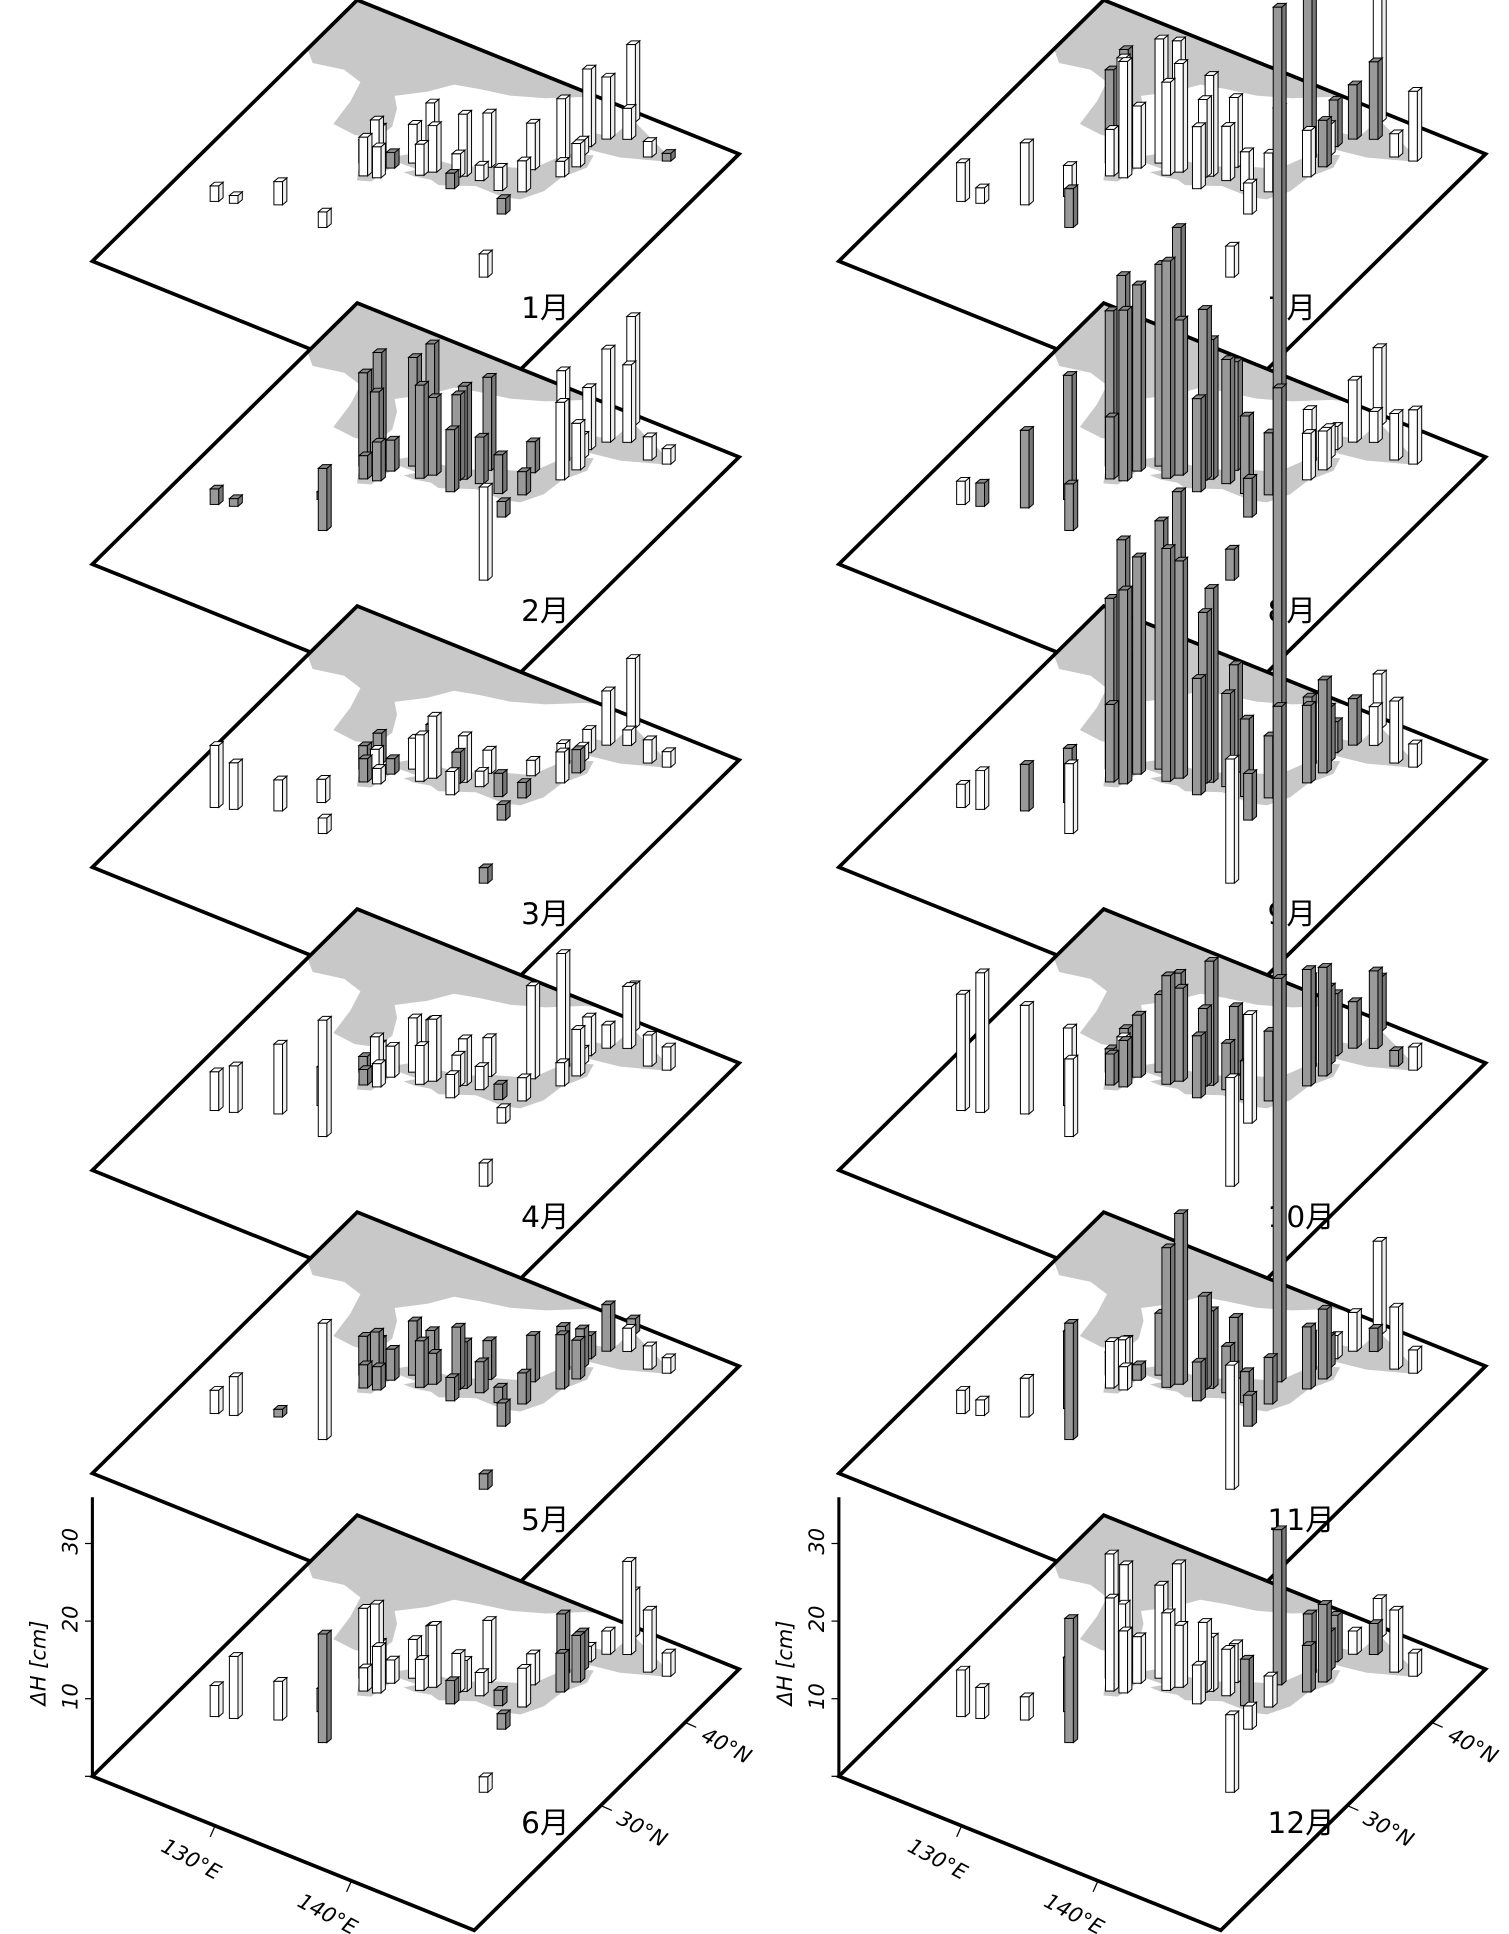  I want to click on map-frame, so click(416, 1723).